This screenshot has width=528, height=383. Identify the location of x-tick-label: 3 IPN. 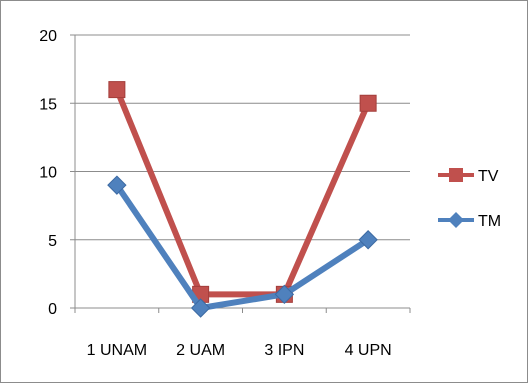
(284, 350).